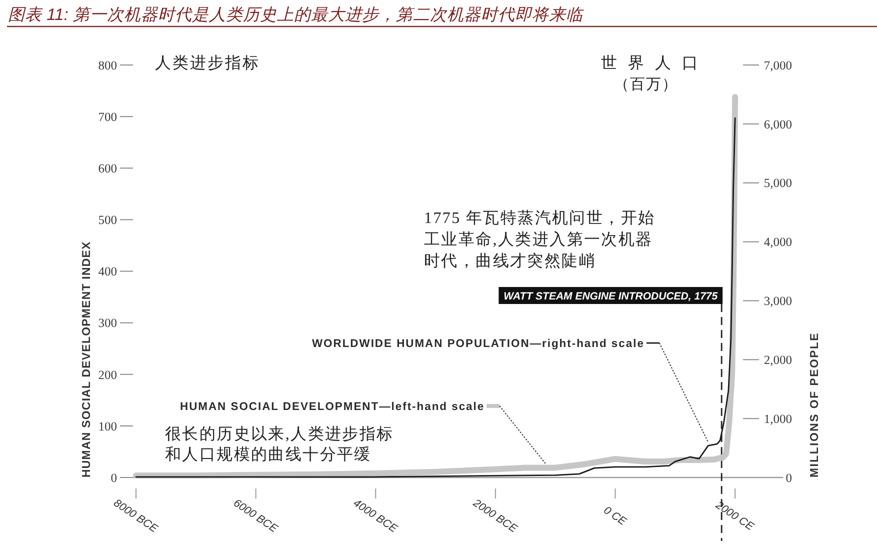 Image resolution: width=877 pixels, height=548 pixels. I want to click on ref-line-label: WATT STEAM ENGINE INTRODUCED, 1775, so click(611, 296).